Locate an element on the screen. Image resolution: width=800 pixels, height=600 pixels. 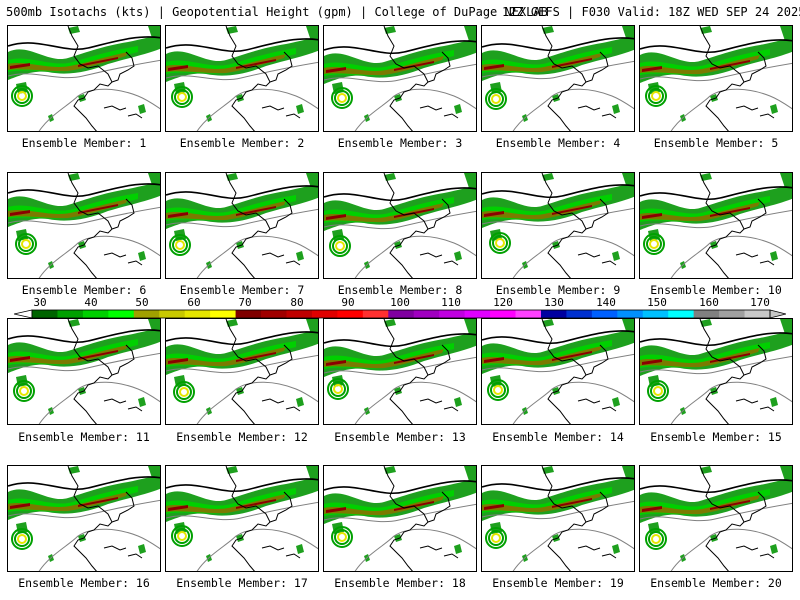
colorbar-tick-label: 70 is located at coordinates (245, 302).